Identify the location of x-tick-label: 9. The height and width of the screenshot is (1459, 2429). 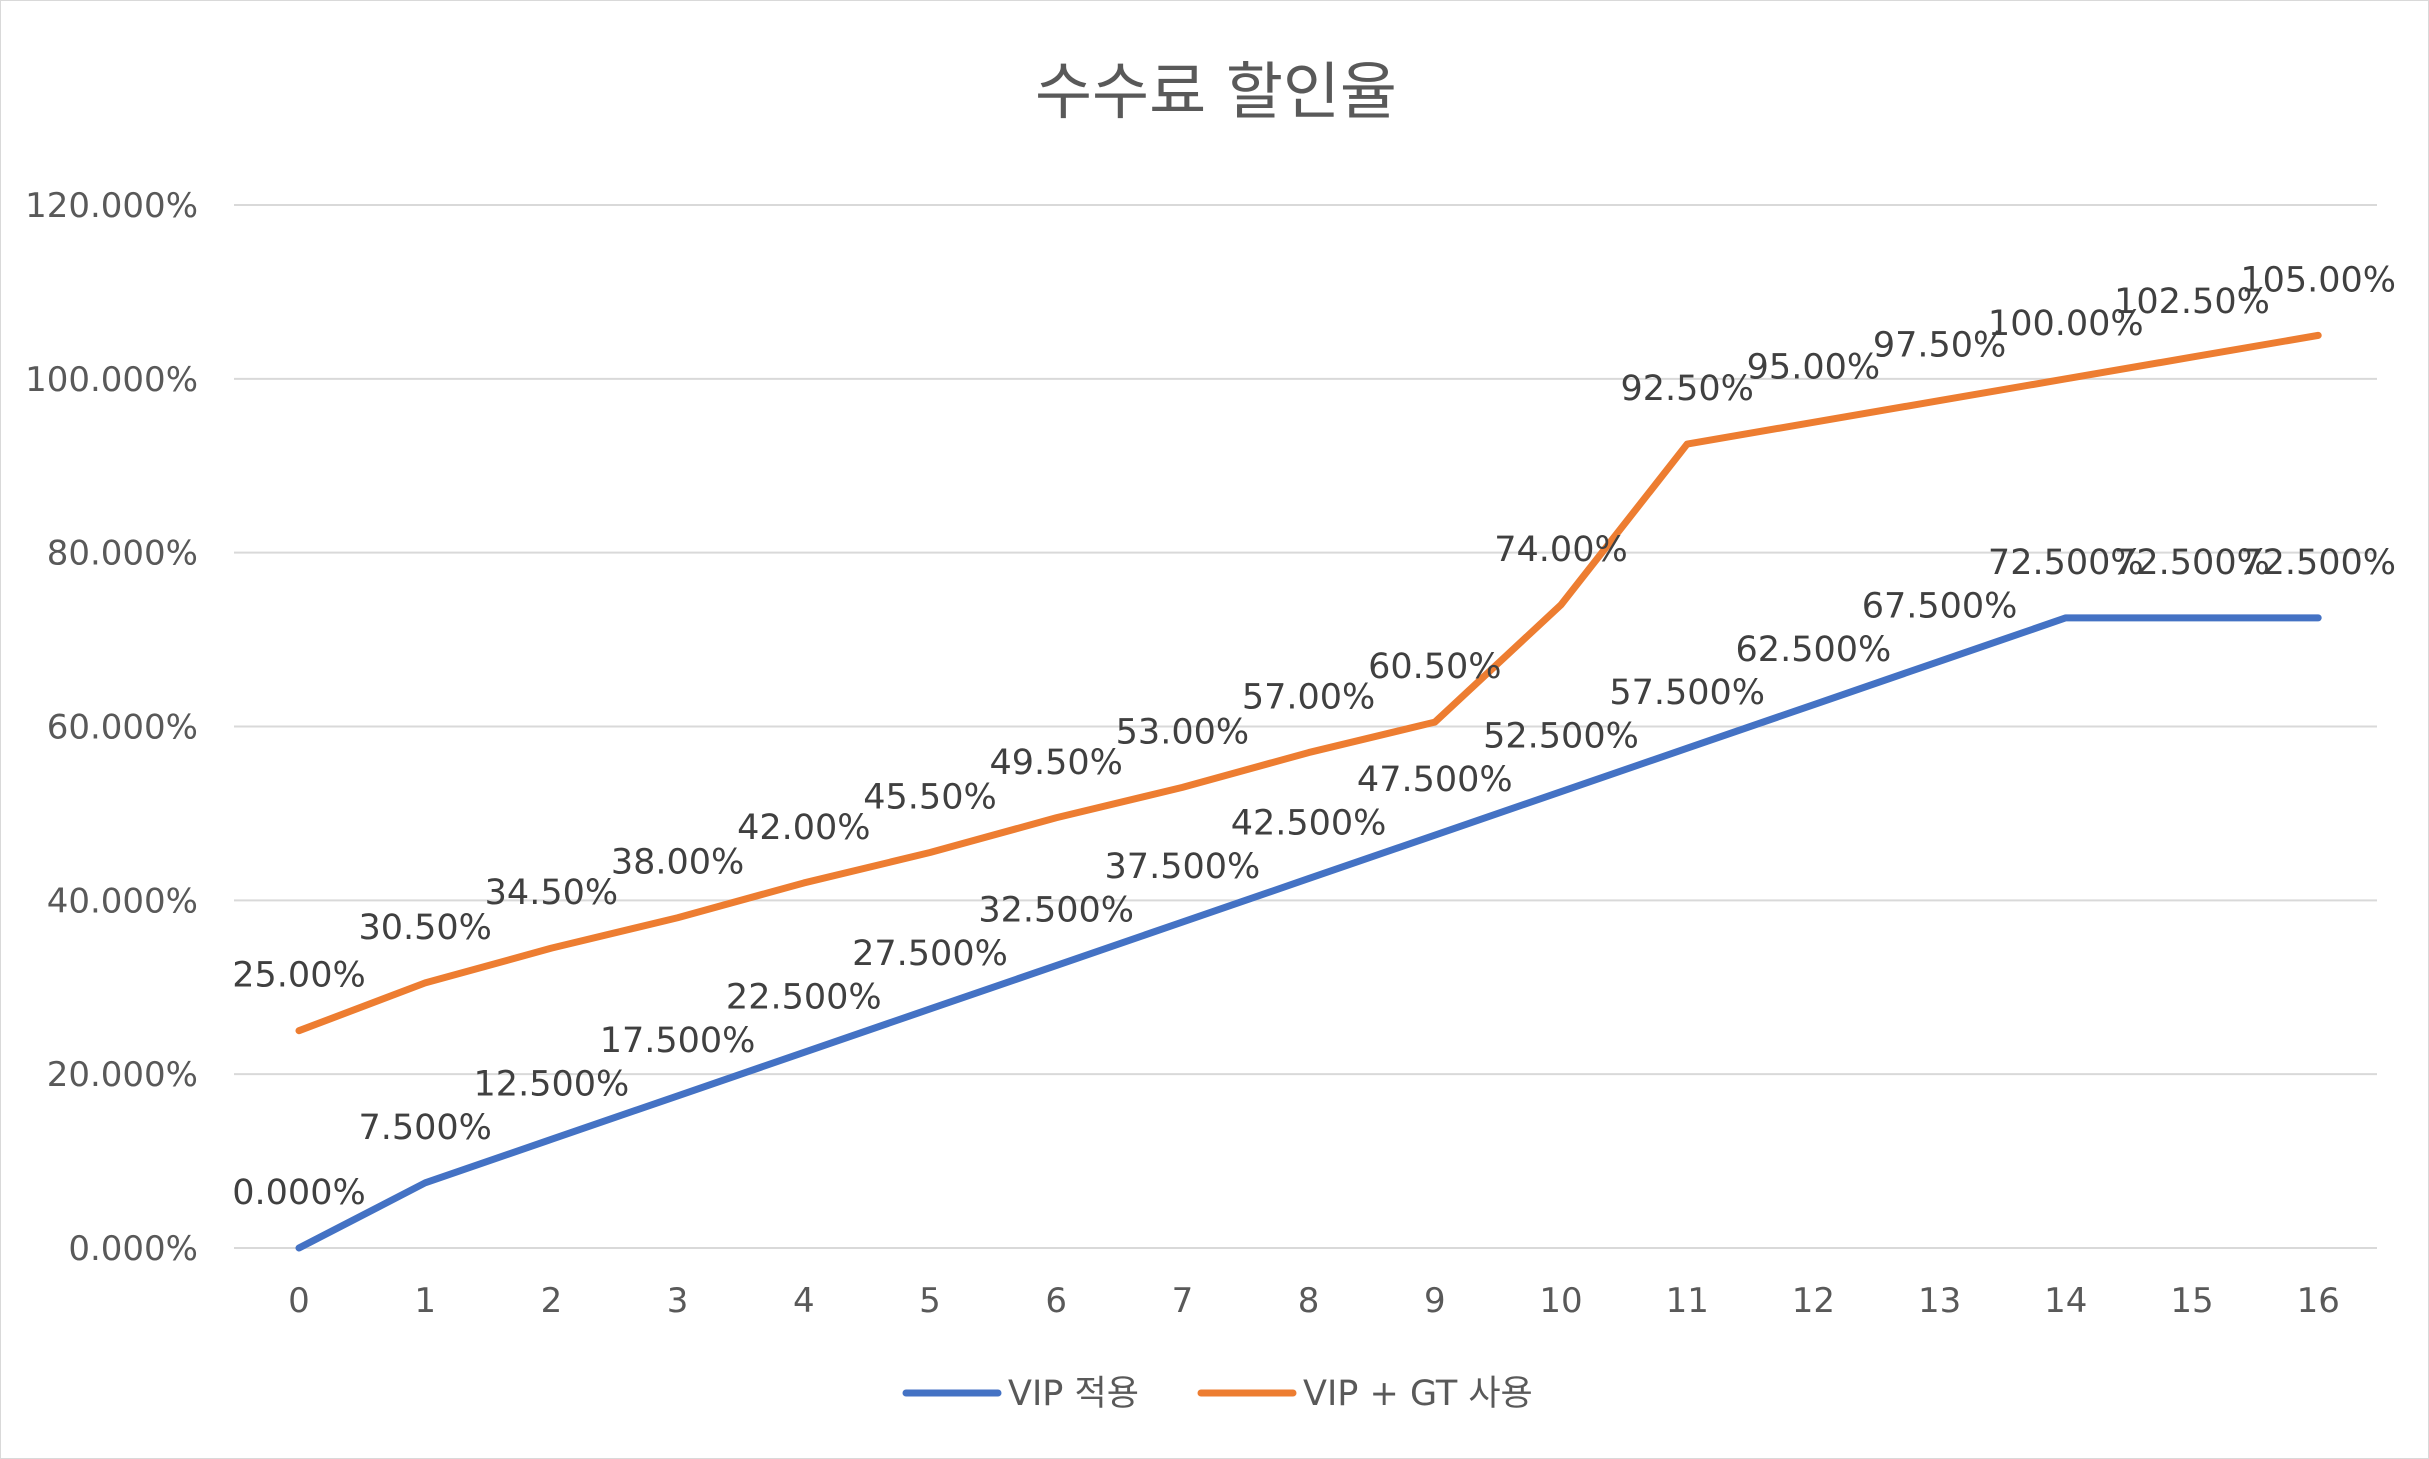
(1435, 1301).